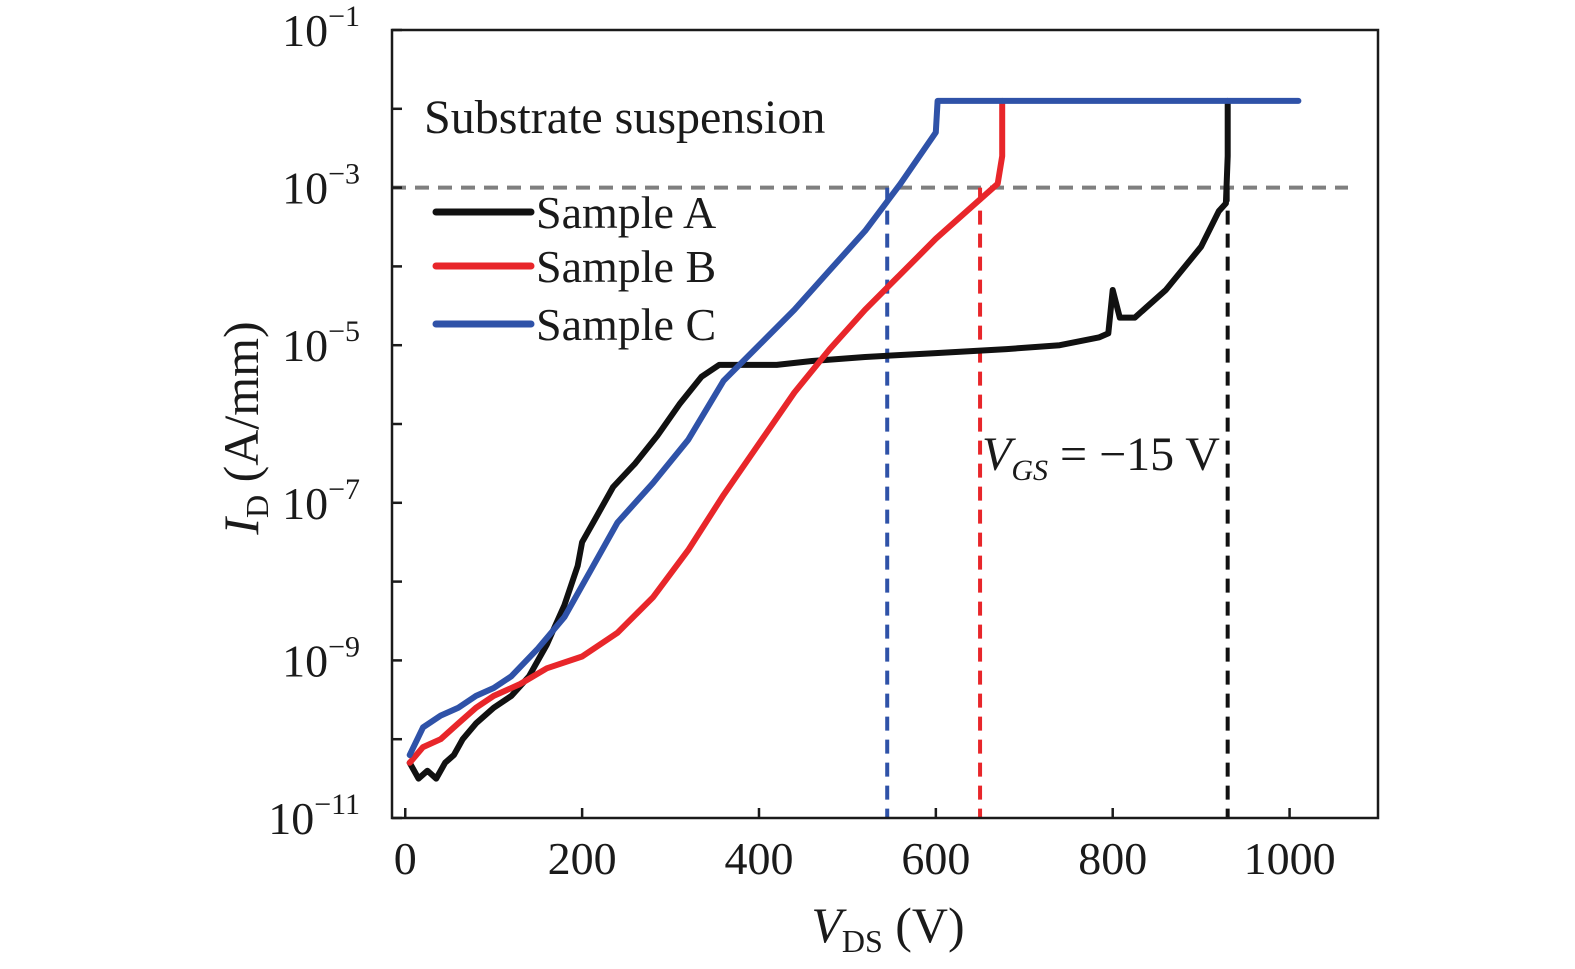 The height and width of the screenshot is (969, 1575). Describe the element at coordinates (241, 526) in the screenshot. I see `y-axis-title-main: I` at that location.